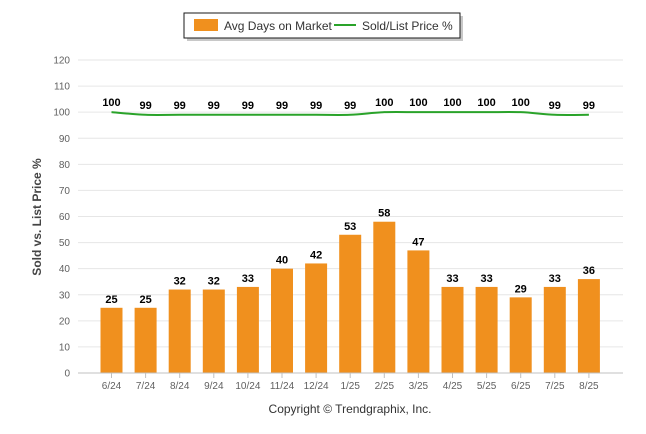  Describe the element at coordinates (419, 386) in the screenshot. I see `x-tick-label: 3/25` at that location.